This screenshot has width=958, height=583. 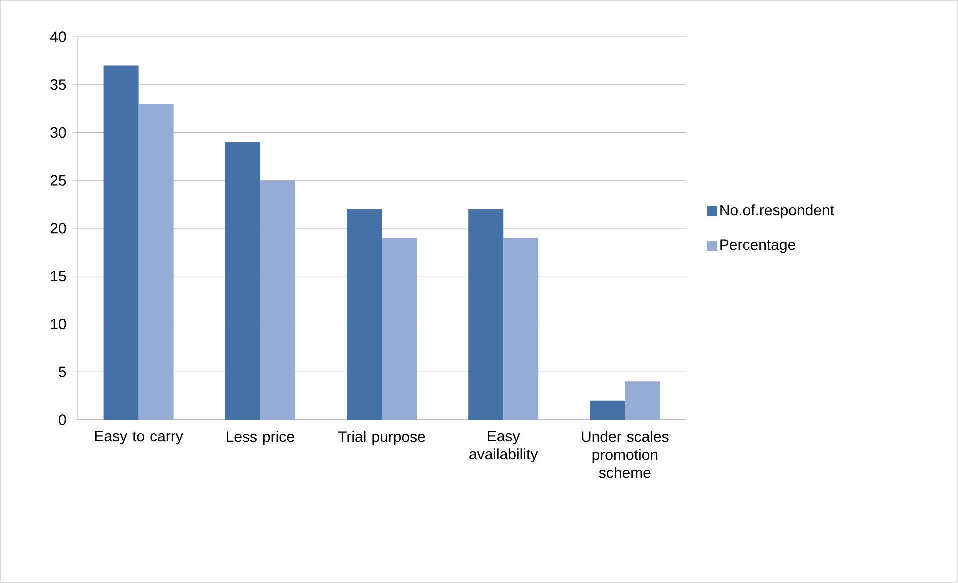 I want to click on y-tick-label: 35, so click(x=58, y=85).